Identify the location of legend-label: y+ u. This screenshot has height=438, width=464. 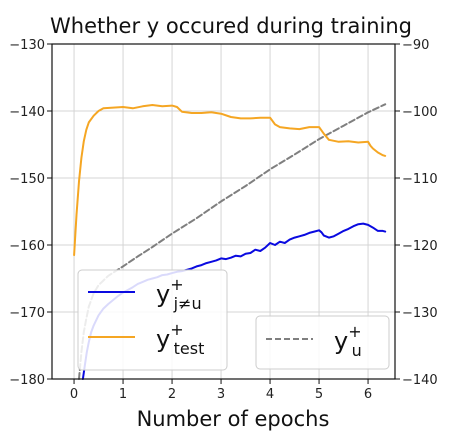
(348, 341).